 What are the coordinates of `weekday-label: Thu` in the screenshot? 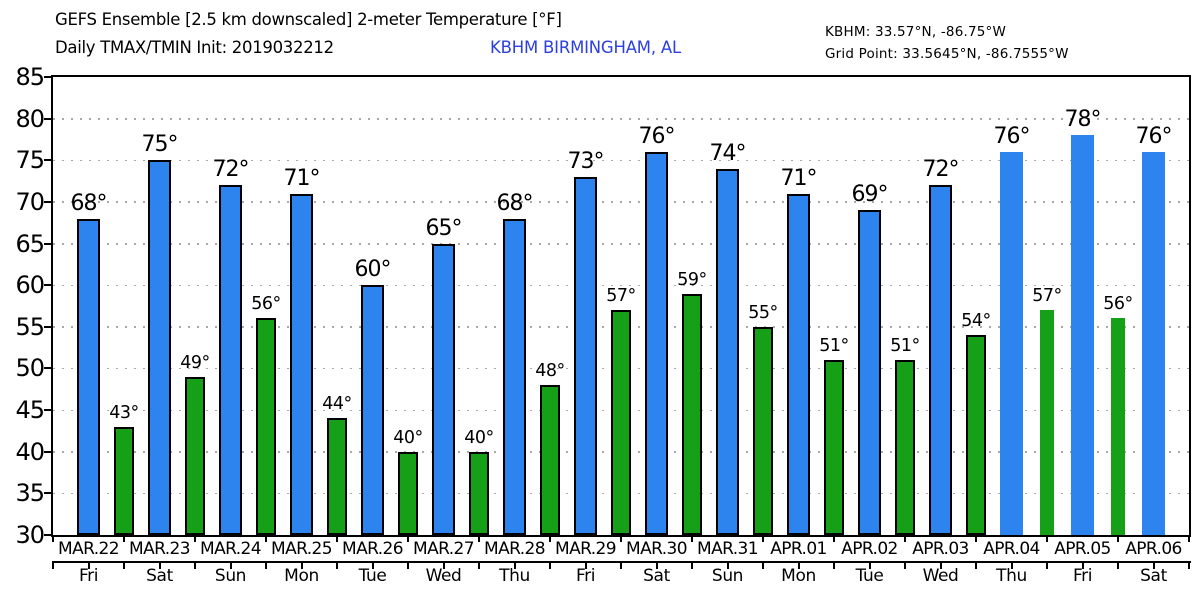 It's located at (1011, 576).